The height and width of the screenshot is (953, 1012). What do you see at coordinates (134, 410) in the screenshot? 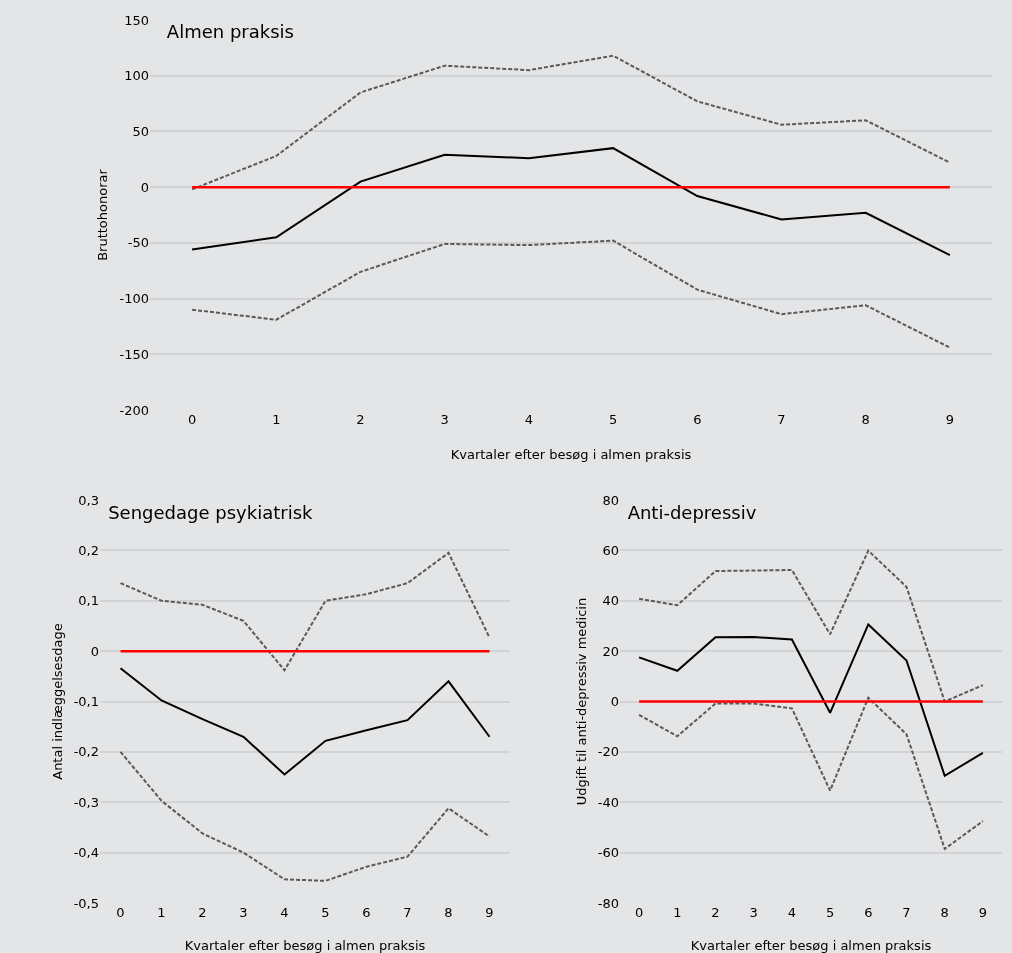
I see `y-tick-label: -200` at bounding box center [134, 410].